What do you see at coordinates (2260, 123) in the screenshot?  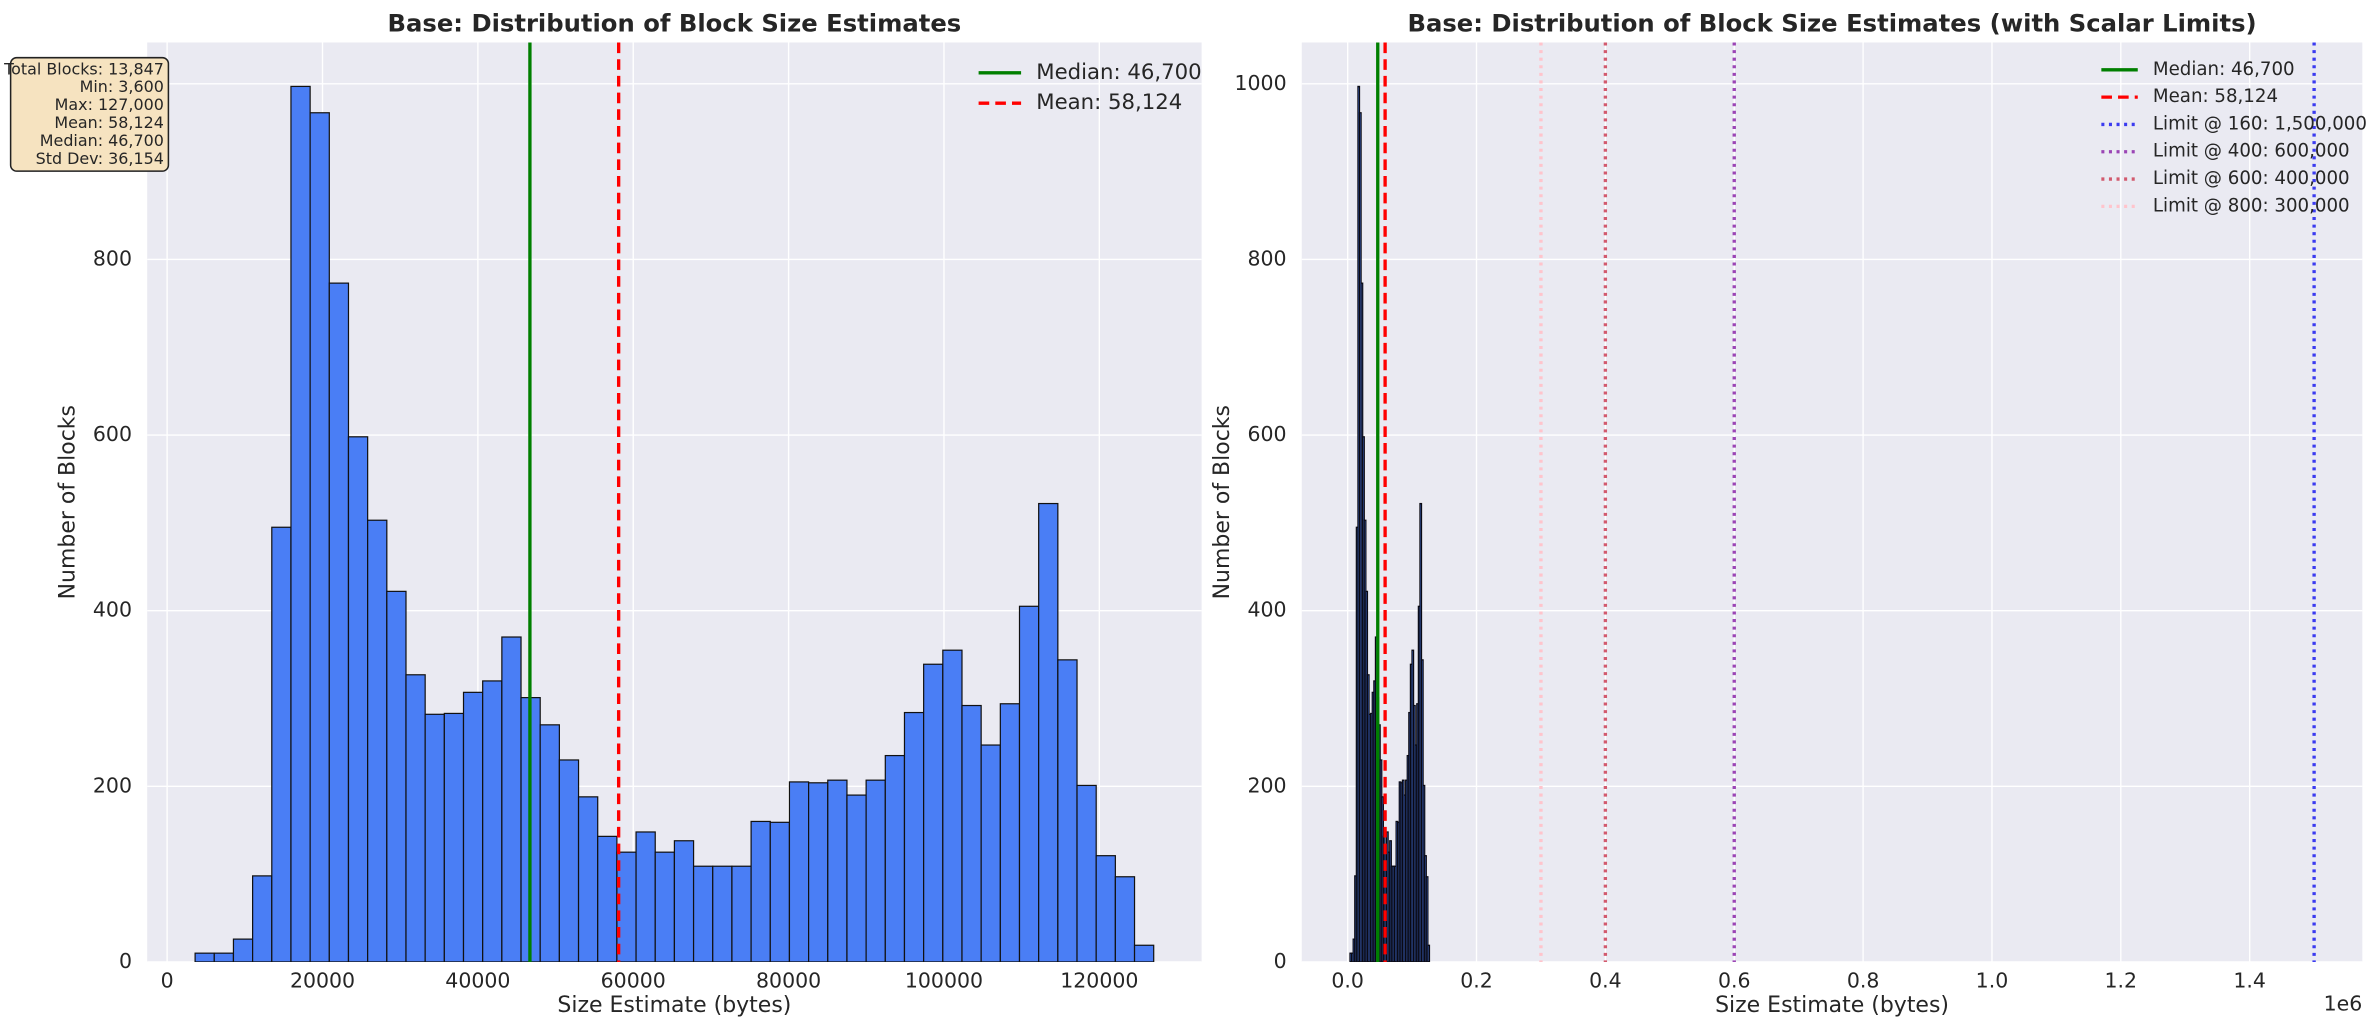 I see `legend-label: Limit @ 160: 1,500,000` at bounding box center [2260, 123].